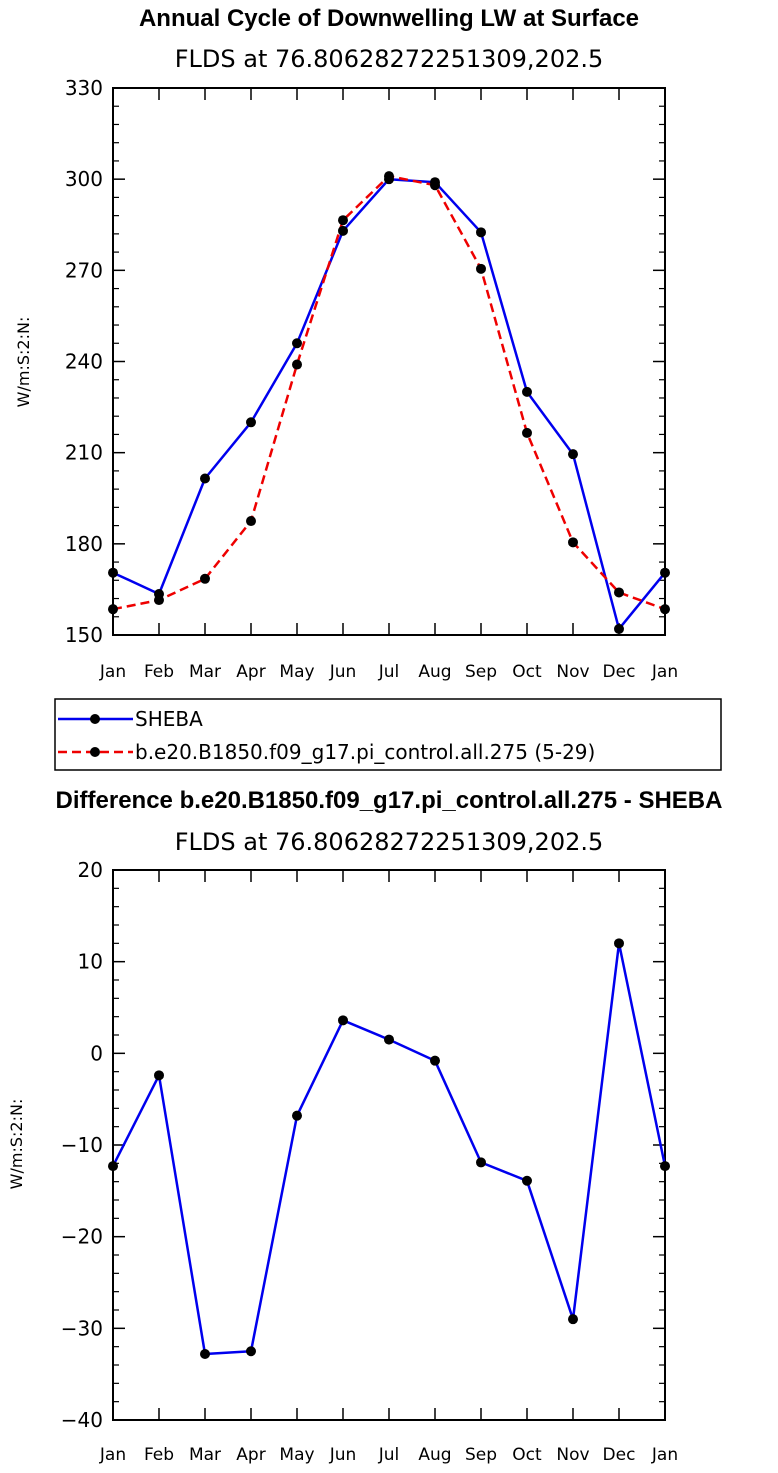 This screenshot has width=778, height=1473. Describe the element at coordinates (481, 1455) in the screenshot. I see `x-tick-label: Sep` at that location.